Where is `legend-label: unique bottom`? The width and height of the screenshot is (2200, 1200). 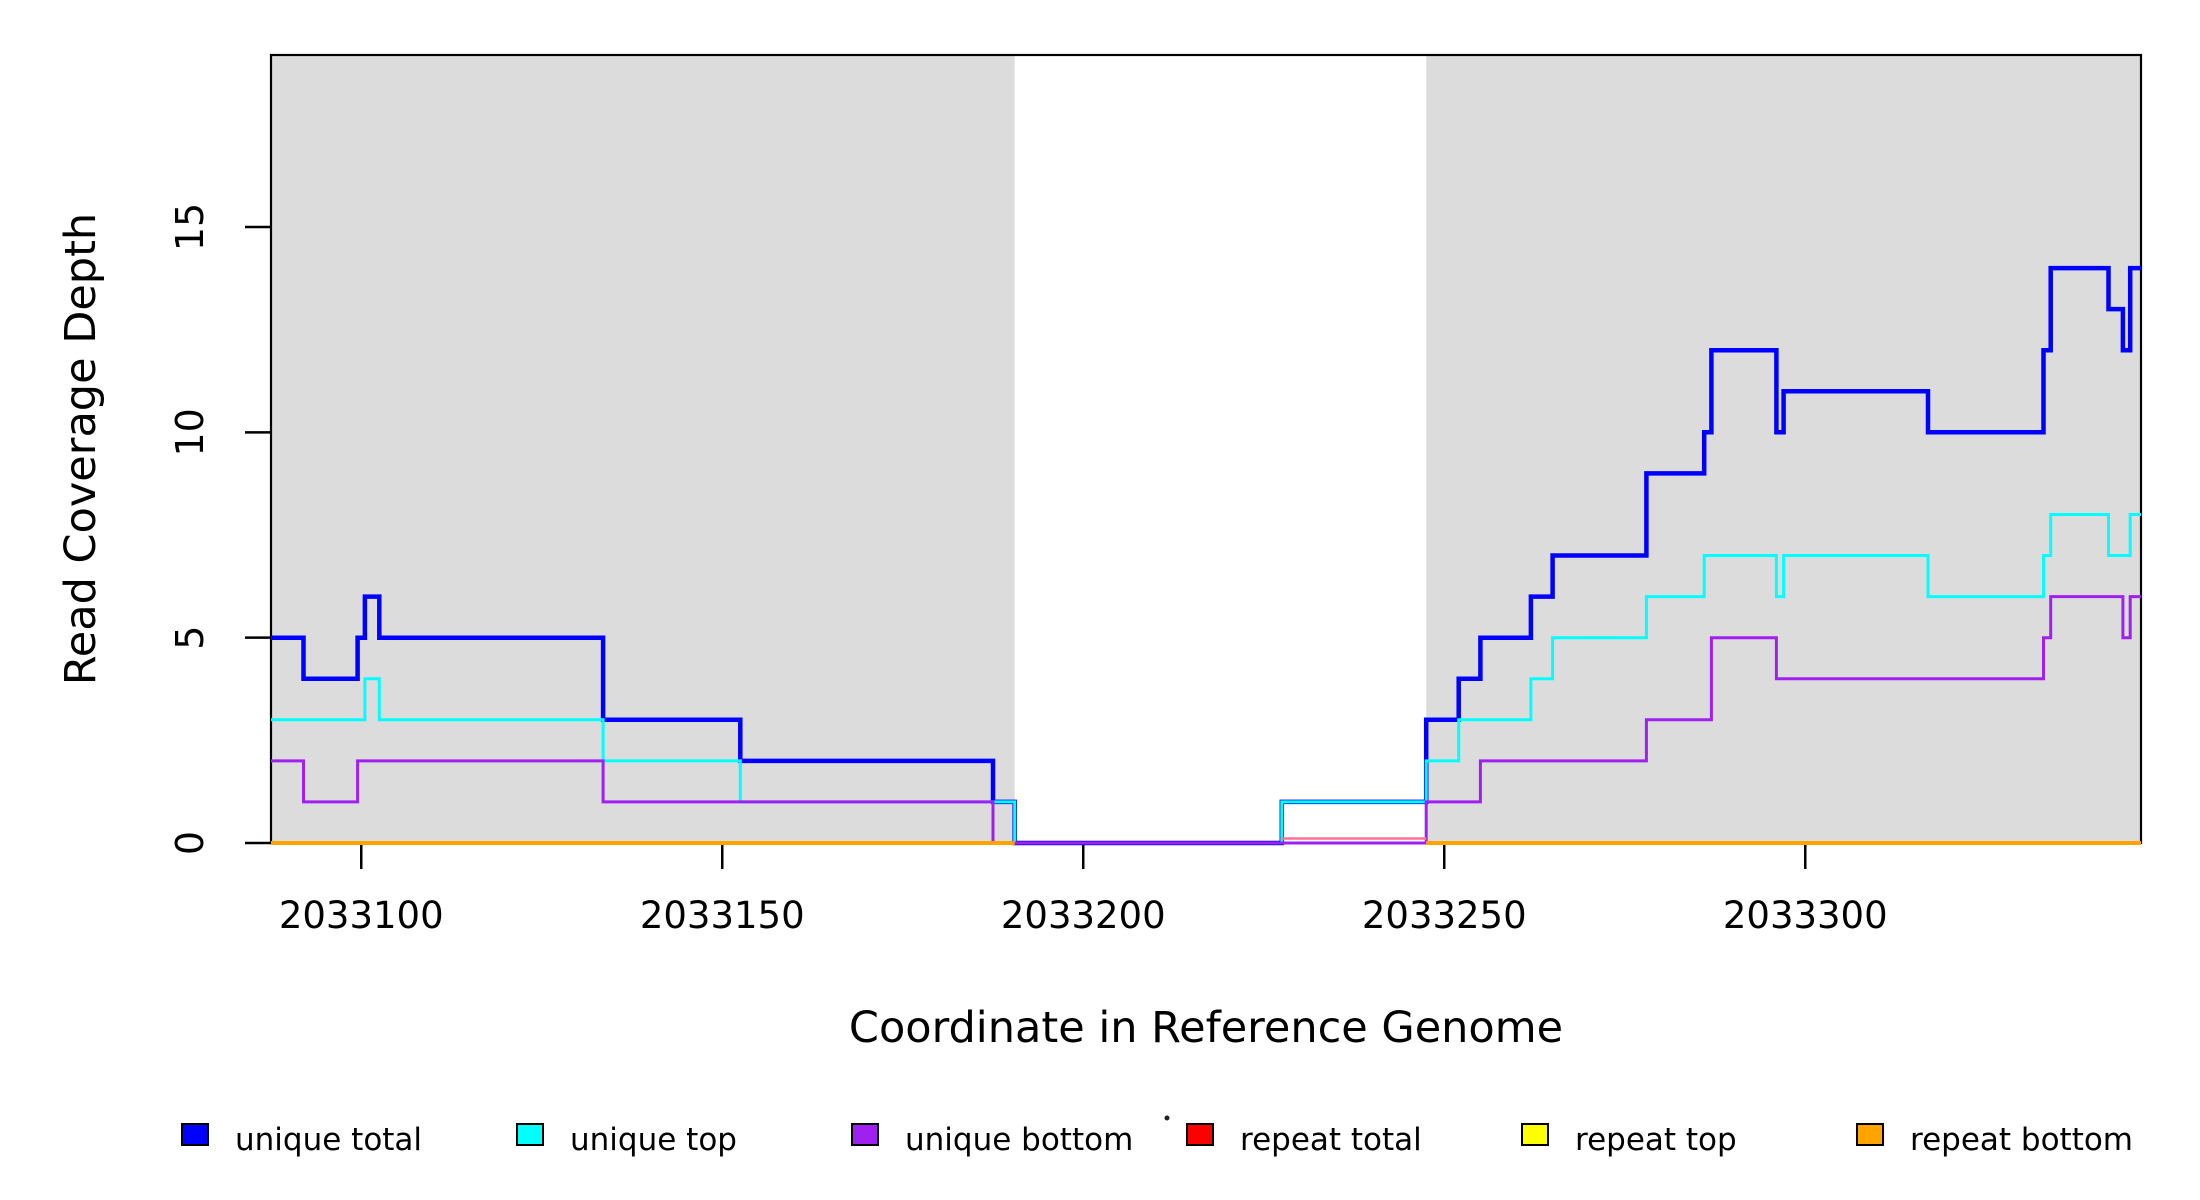
legend-label: unique bottom is located at coordinates (1019, 1140).